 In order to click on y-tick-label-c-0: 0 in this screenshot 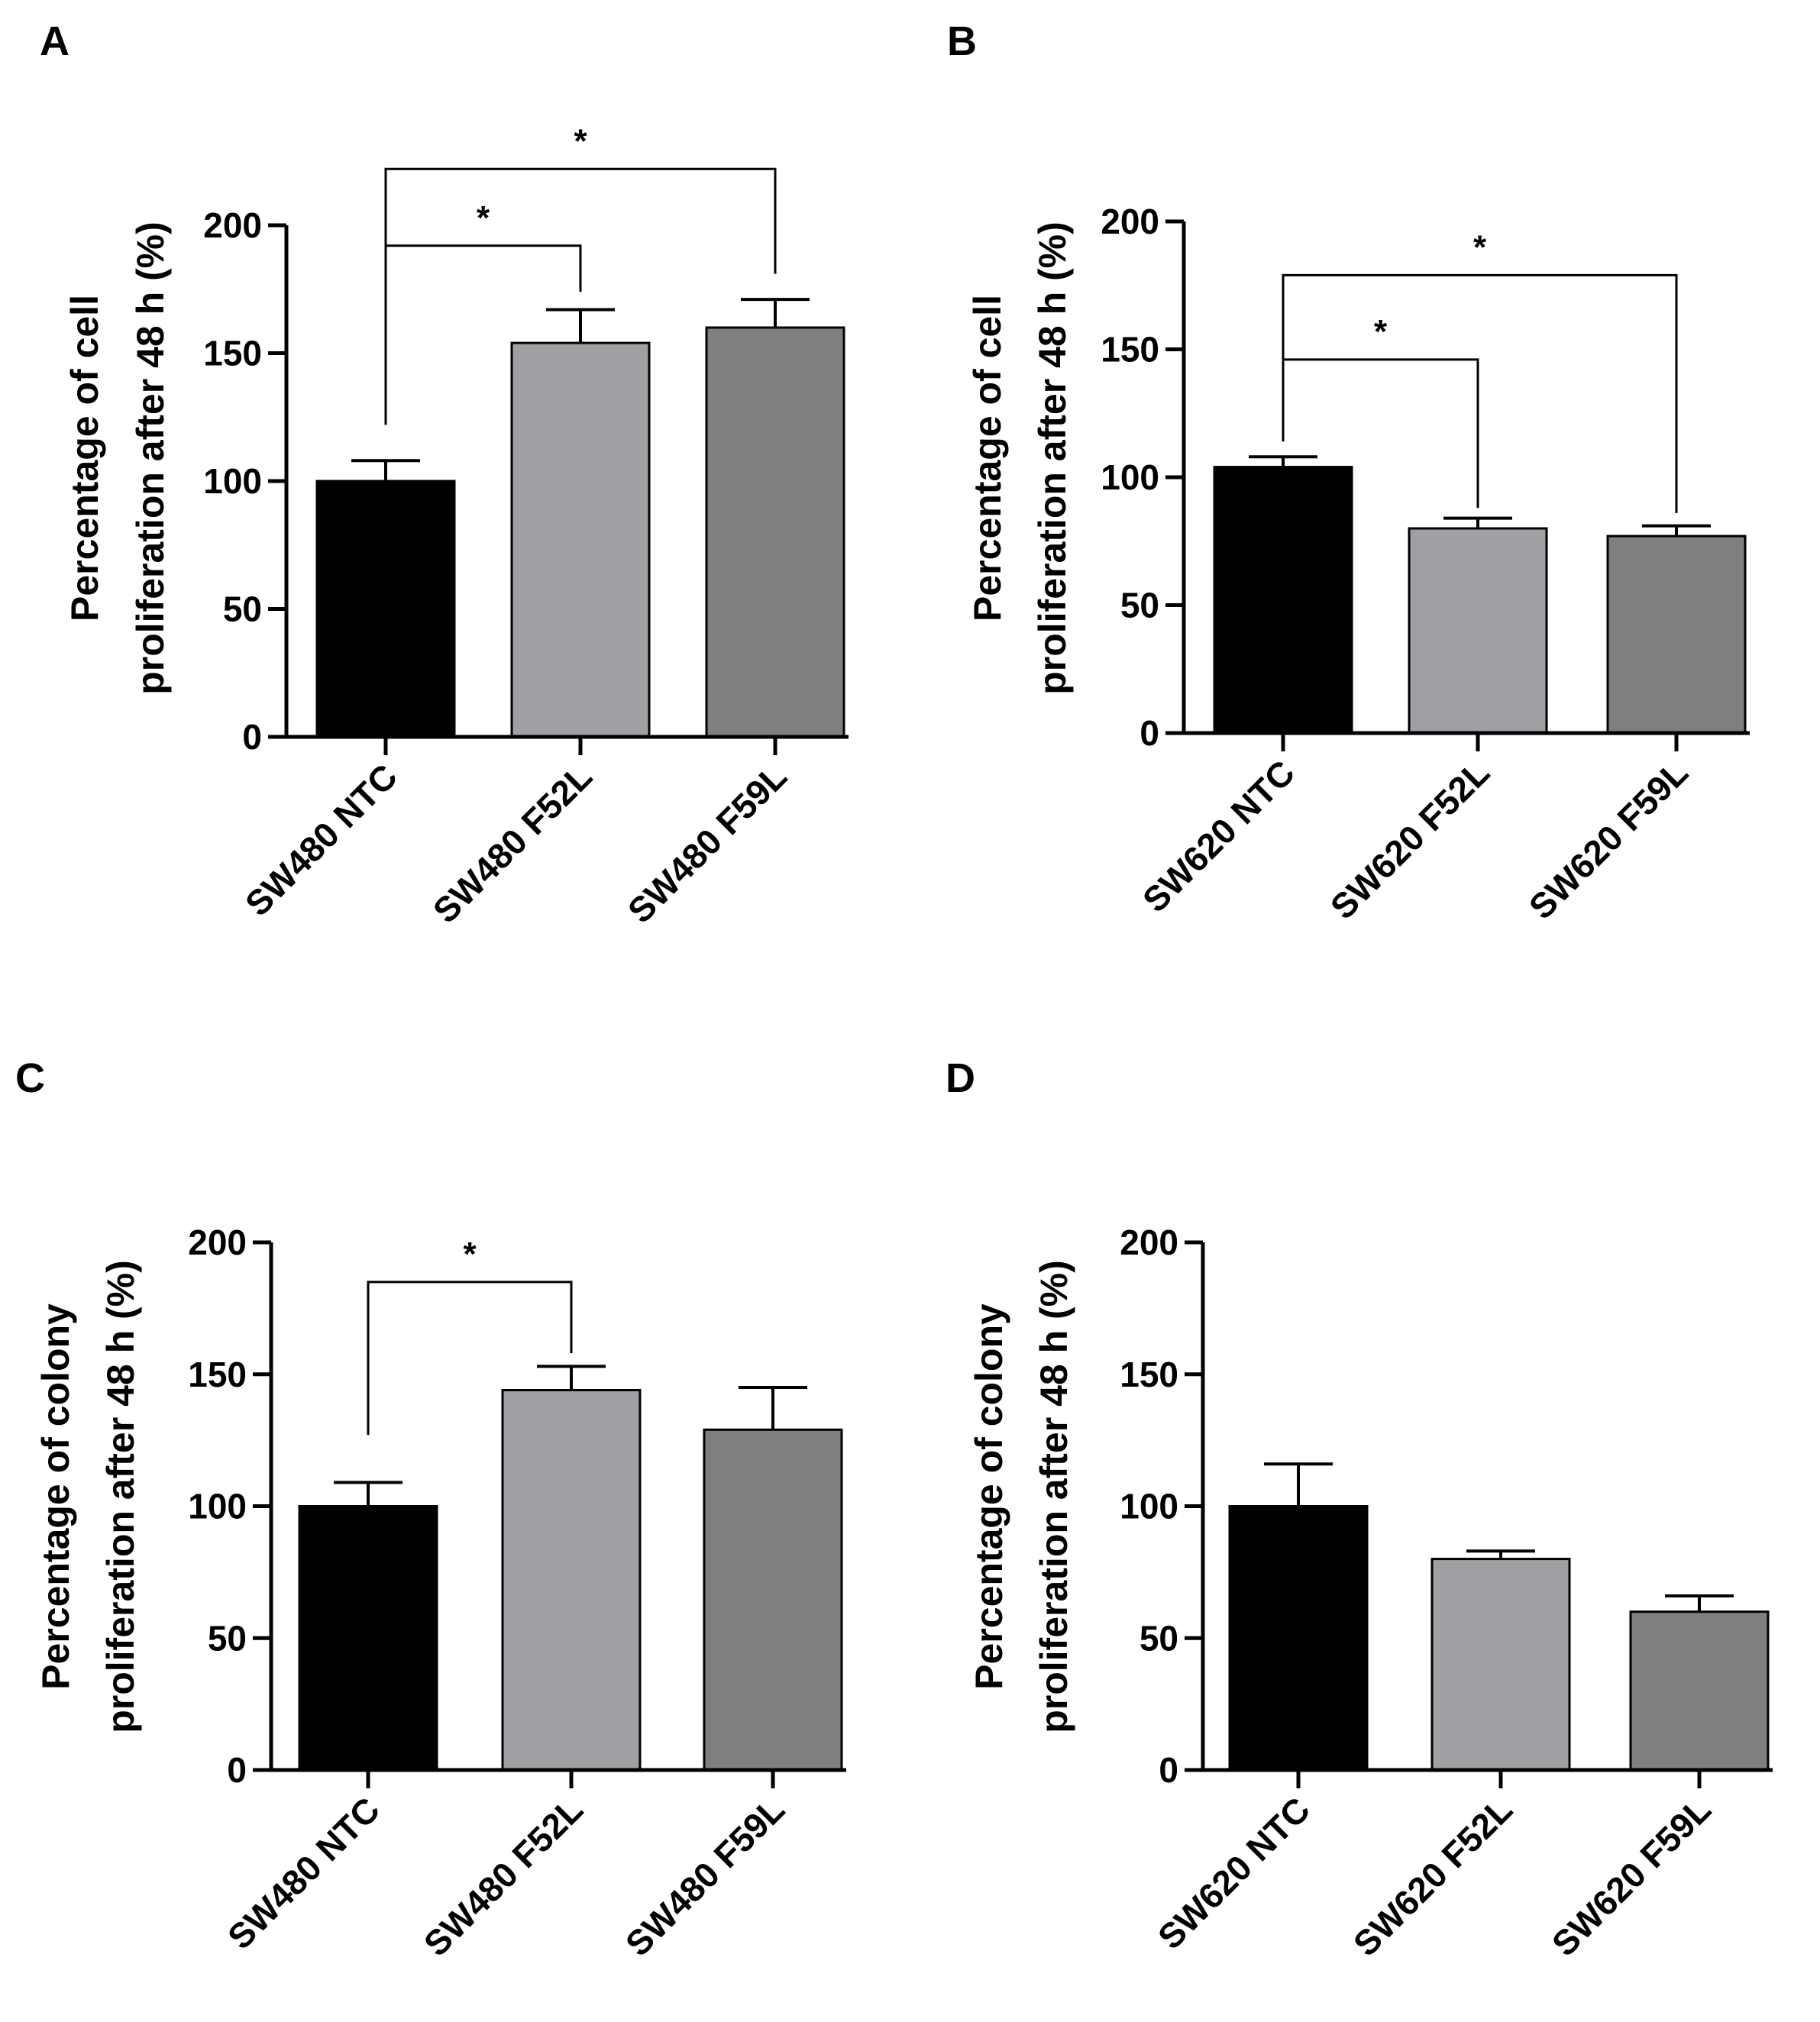, I will do `click(237, 1770)`.